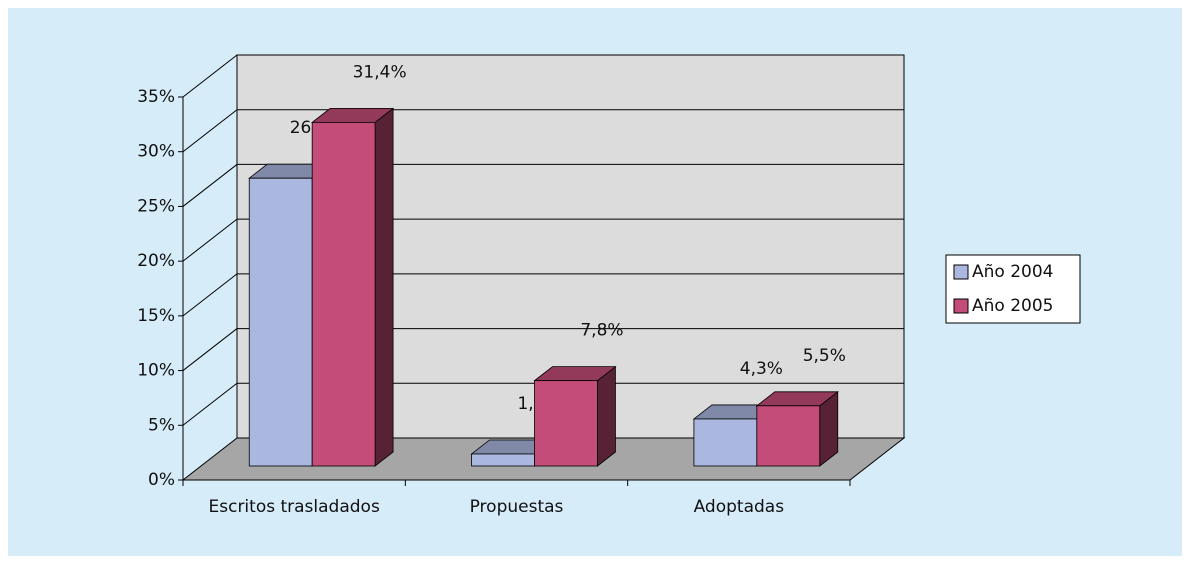  Describe the element at coordinates (156, 206) in the screenshot. I see `y-tick-label: 25%` at that location.